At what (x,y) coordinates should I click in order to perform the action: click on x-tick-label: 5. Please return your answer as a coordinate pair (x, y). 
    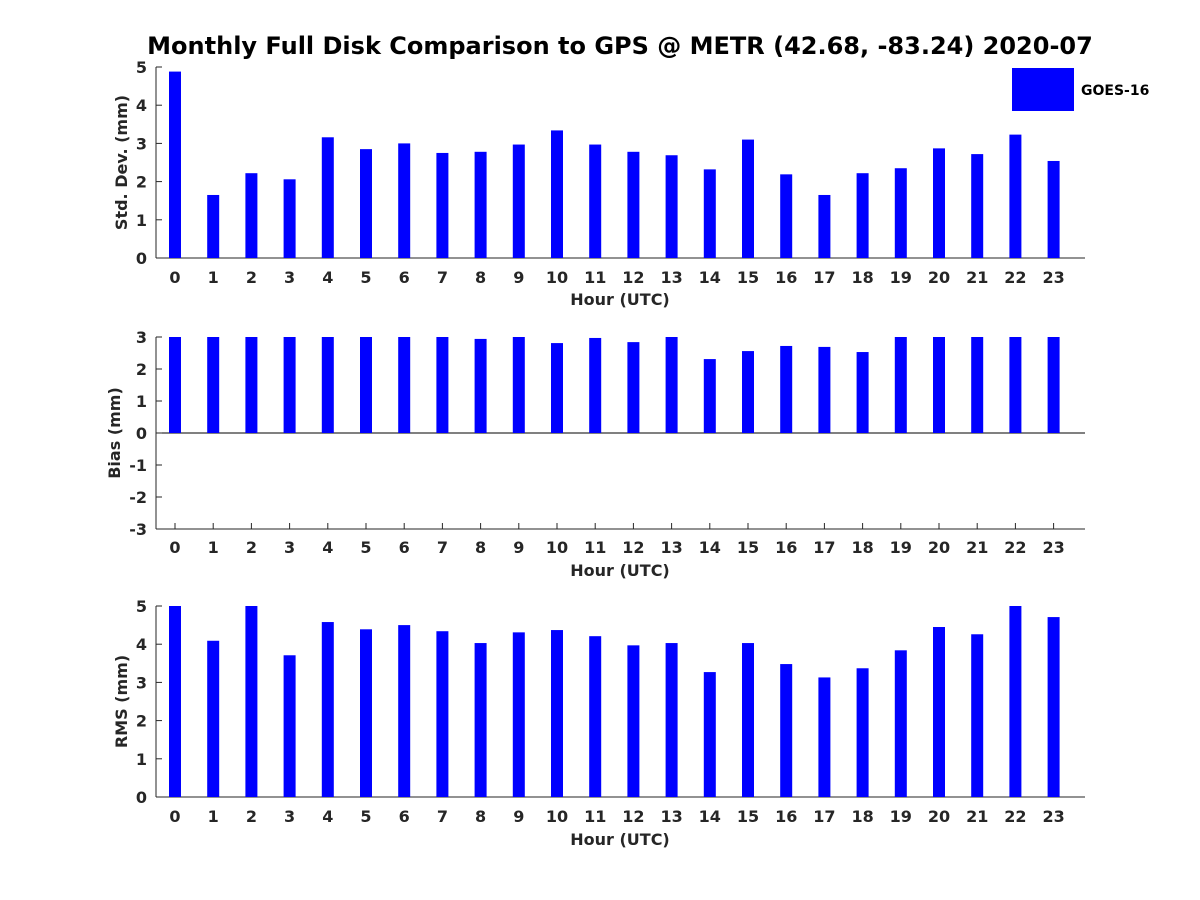
    Looking at the image, I should click on (365, 816).